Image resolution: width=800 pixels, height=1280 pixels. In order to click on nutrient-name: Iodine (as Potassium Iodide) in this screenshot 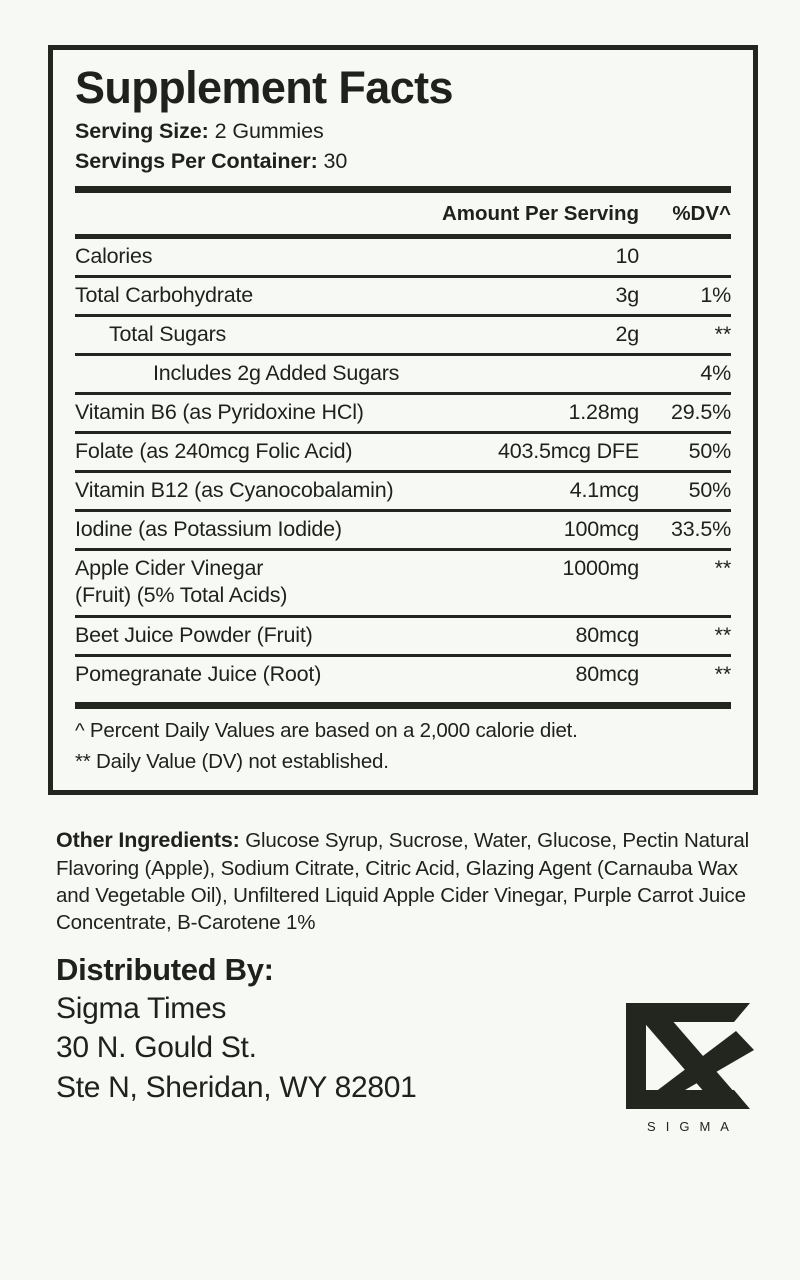, I will do `click(208, 529)`.